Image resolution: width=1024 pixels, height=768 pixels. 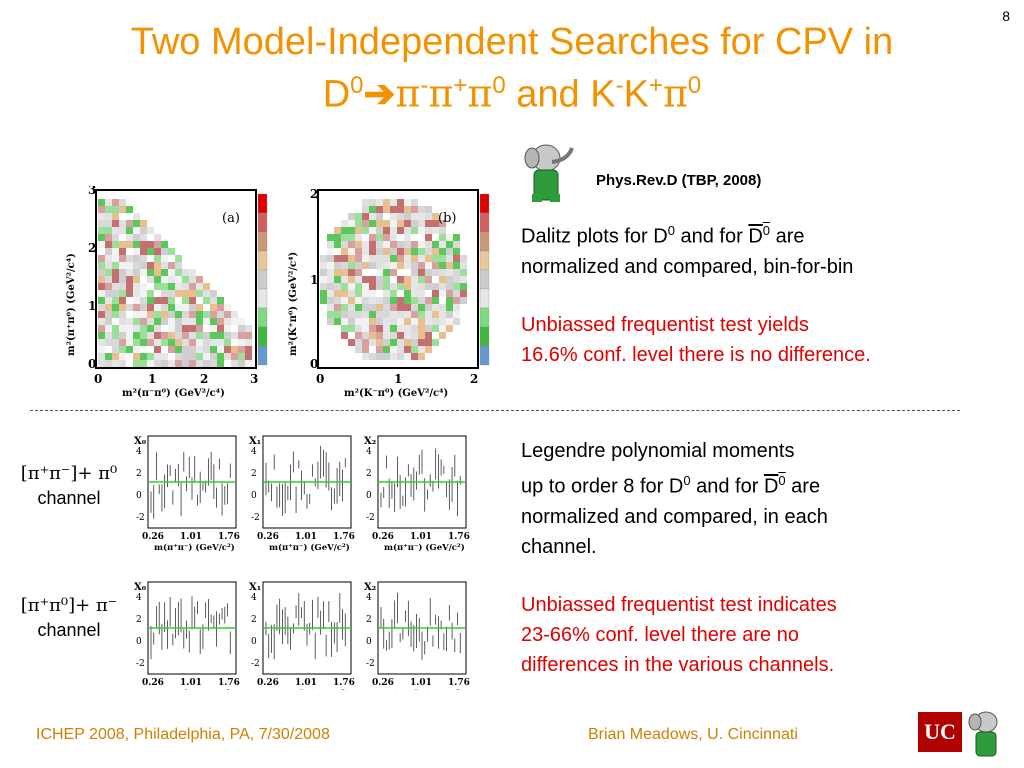 What do you see at coordinates (204, 379) in the screenshot?
I see `dalitz-a-xtick: 2` at bounding box center [204, 379].